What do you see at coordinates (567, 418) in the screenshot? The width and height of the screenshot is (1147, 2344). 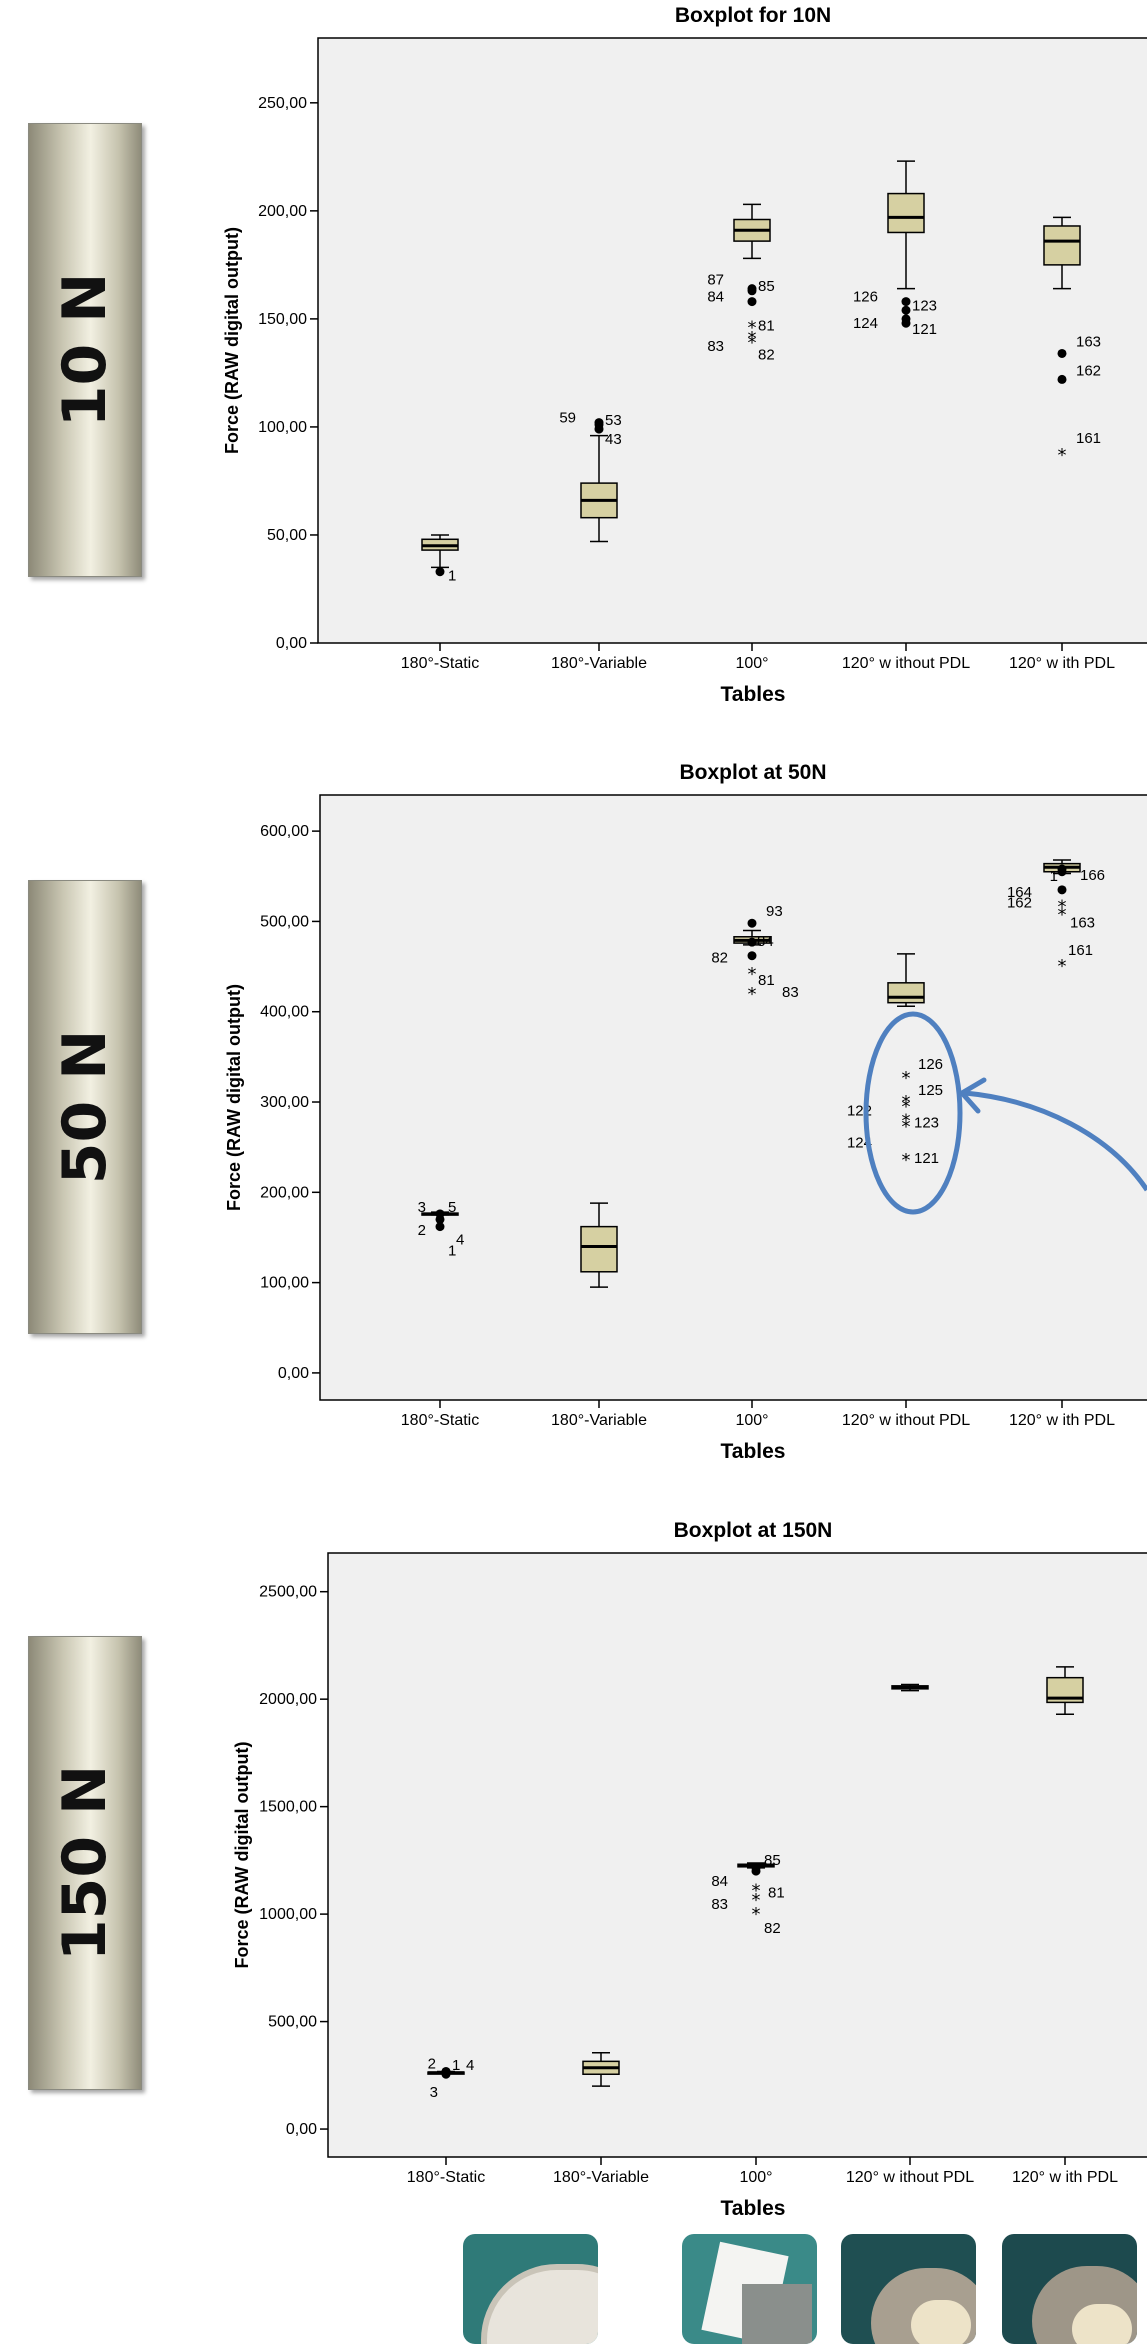 I see `outlier-label: 59` at bounding box center [567, 418].